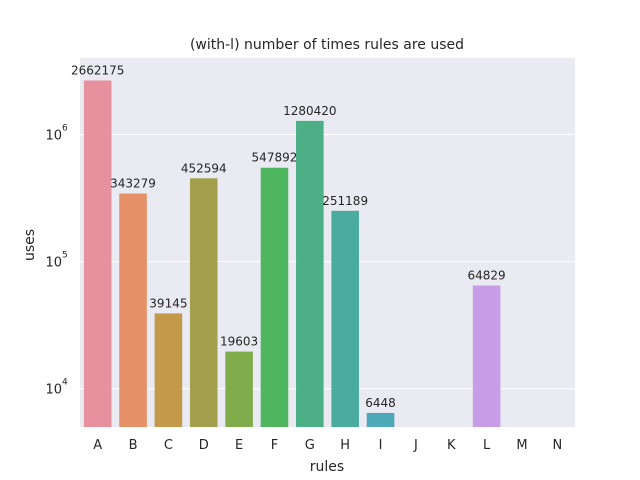 The height and width of the screenshot is (480, 640). What do you see at coordinates (345, 318) in the screenshot?
I see `bar-H` at bounding box center [345, 318].